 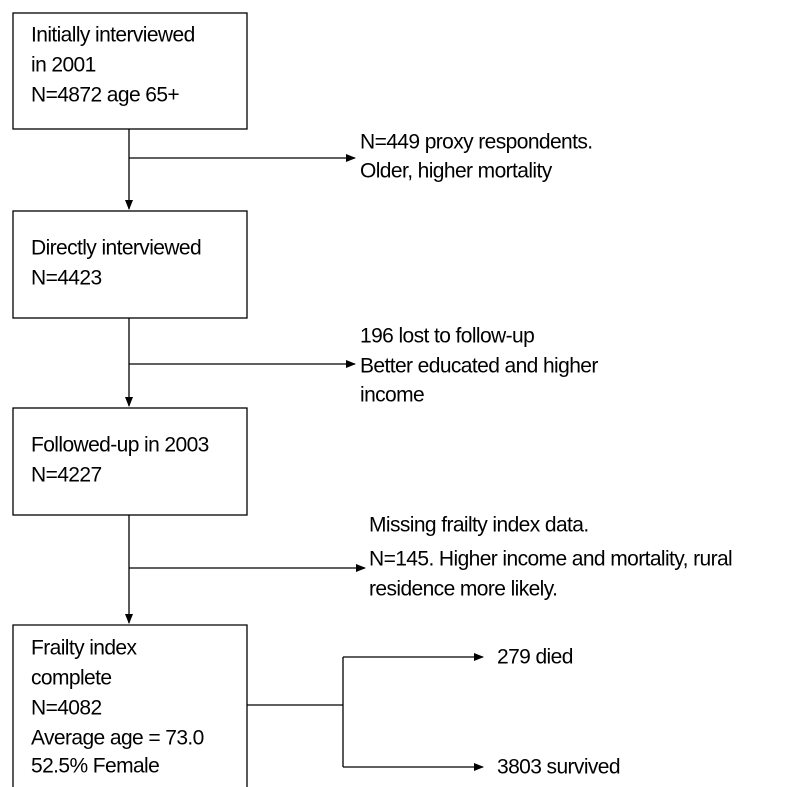 I want to click on node-text: Directly interviewed, so click(x=116, y=248).